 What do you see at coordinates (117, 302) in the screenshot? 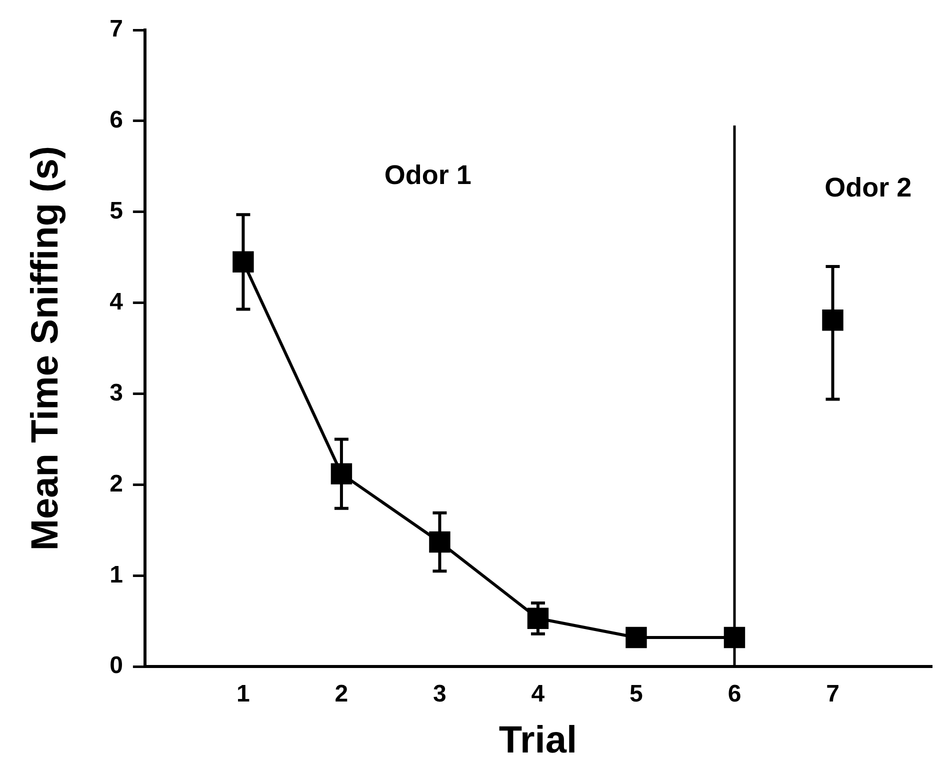
I see `y-tick-label: 4` at bounding box center [117, 302].